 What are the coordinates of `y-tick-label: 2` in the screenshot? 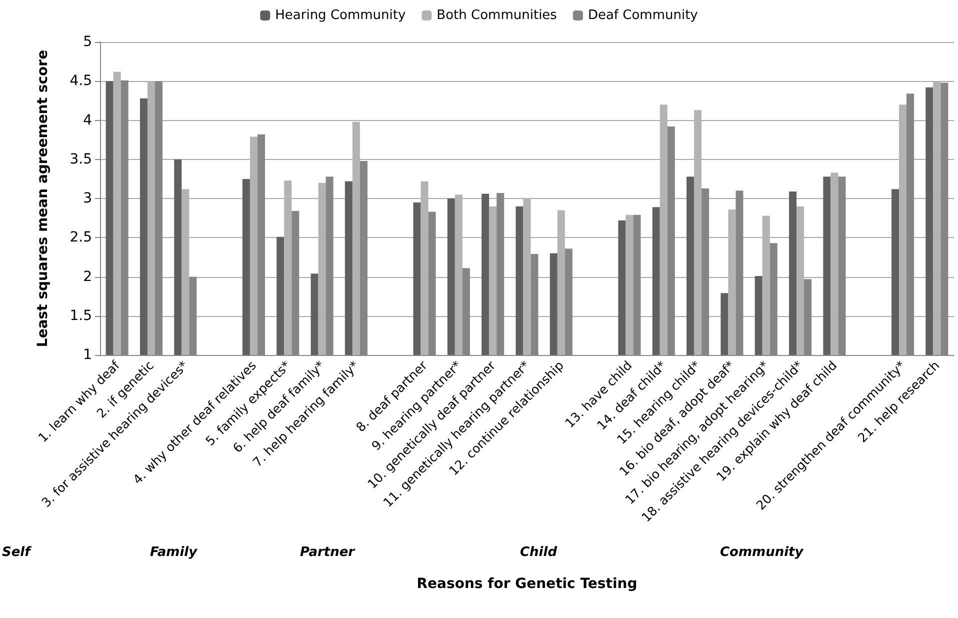 It's located at (87, 276).